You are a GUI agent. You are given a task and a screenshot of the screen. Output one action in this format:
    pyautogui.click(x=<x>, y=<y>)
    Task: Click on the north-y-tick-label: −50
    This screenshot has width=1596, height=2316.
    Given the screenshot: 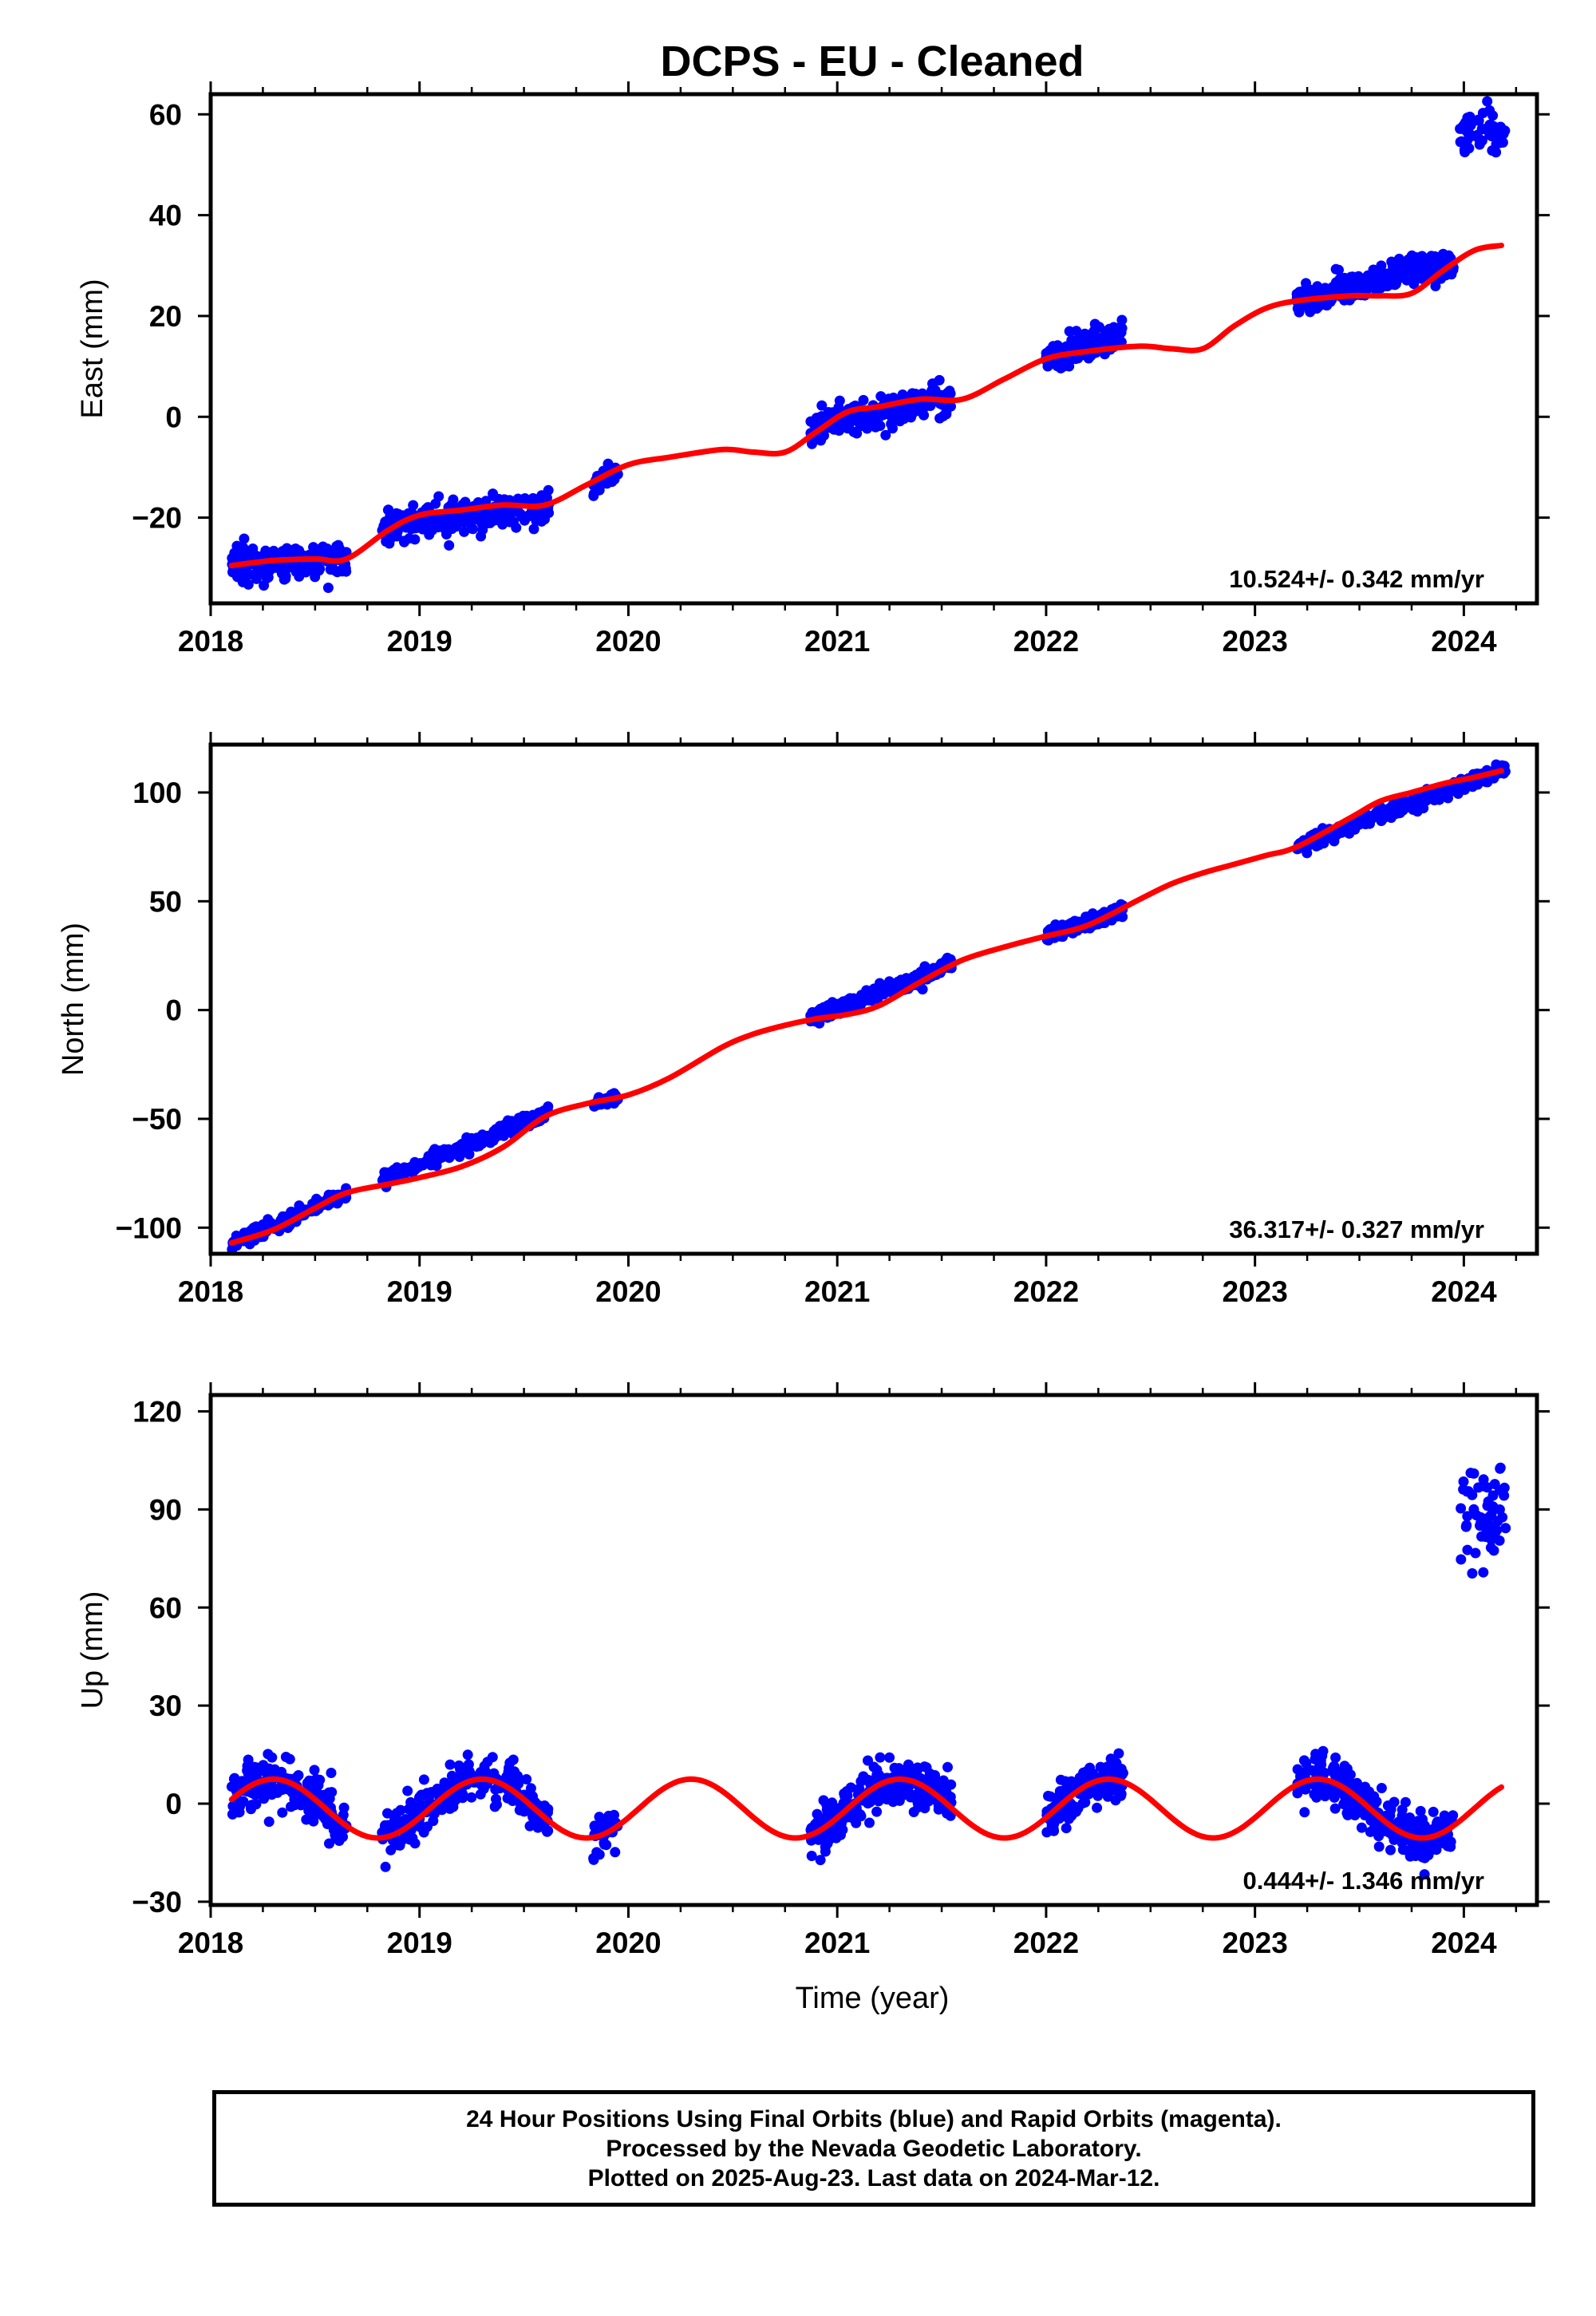 What is the action you would take?
    pyautogui.click(x=157, y=1119)
    